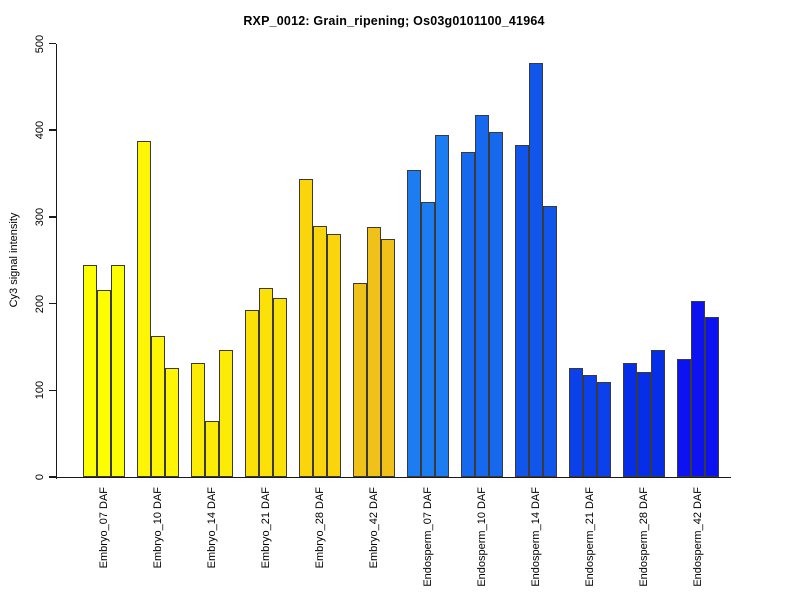  What do you see at coordinates (104, 528) in the screenshot?
I see `x-axis-group-label: Embryo_07 DAF` at bounding box center [104, 528].